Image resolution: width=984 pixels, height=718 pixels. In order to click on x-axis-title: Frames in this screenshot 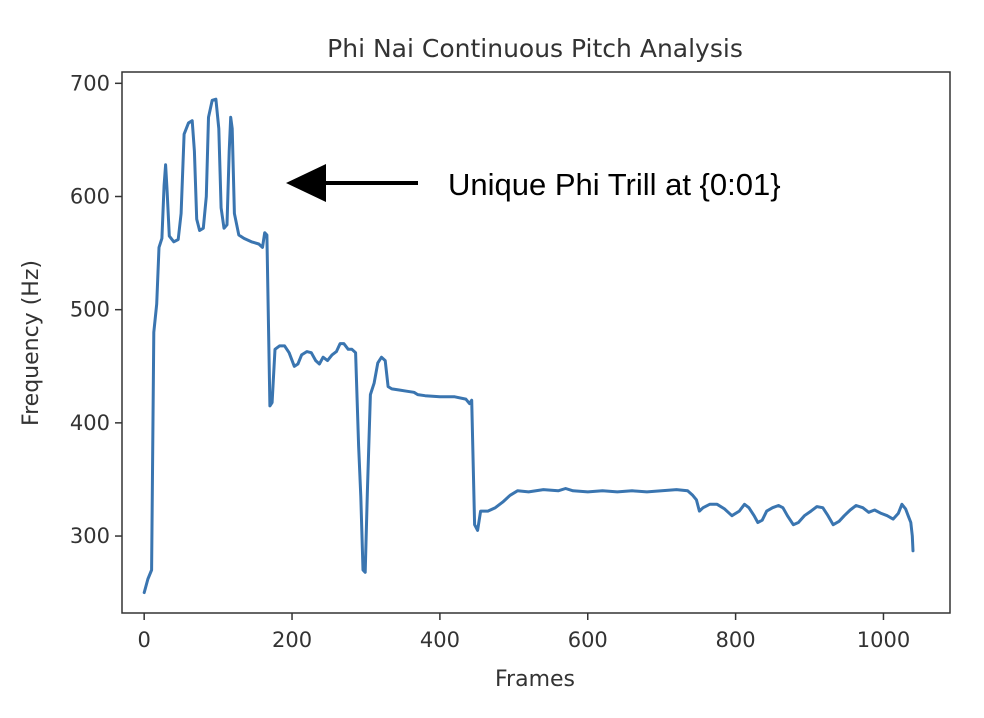, I will do `click(535, 679)`.